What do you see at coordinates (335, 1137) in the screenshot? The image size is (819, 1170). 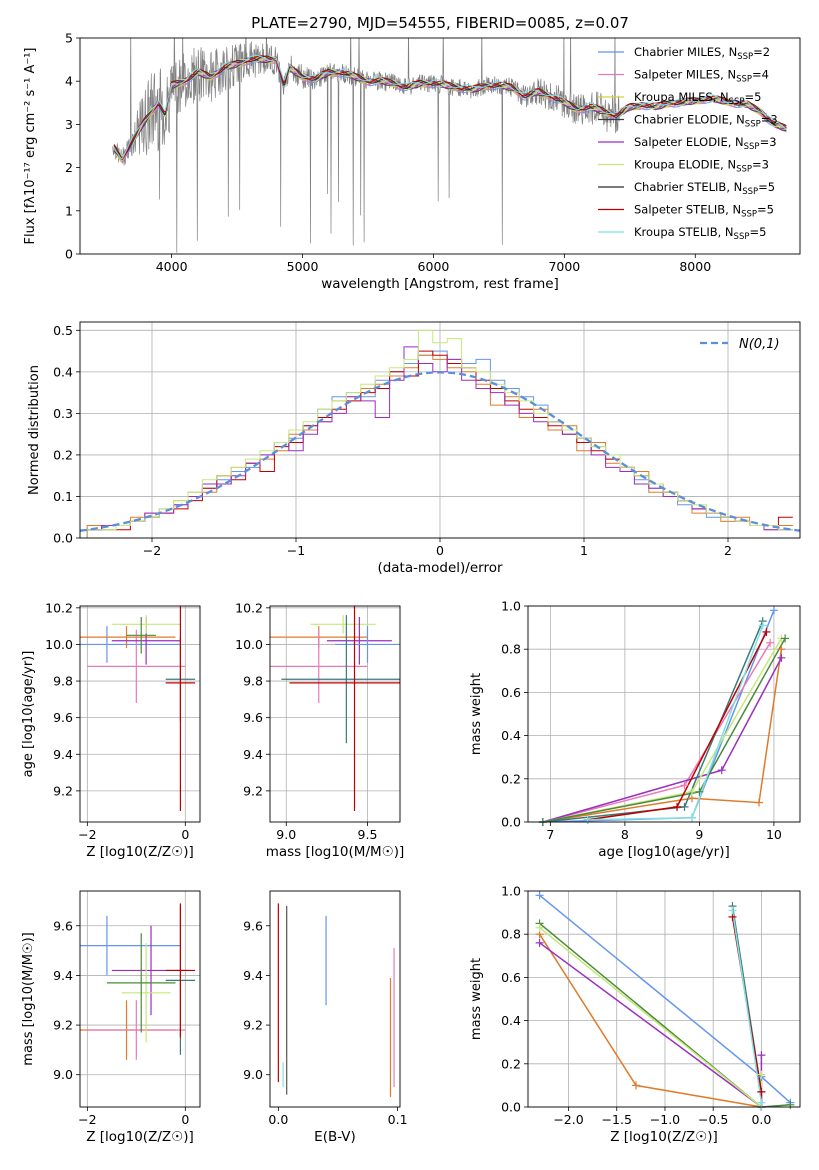 I see `x-axis-label: E(B-V)` at bounding box center [335, 1137].